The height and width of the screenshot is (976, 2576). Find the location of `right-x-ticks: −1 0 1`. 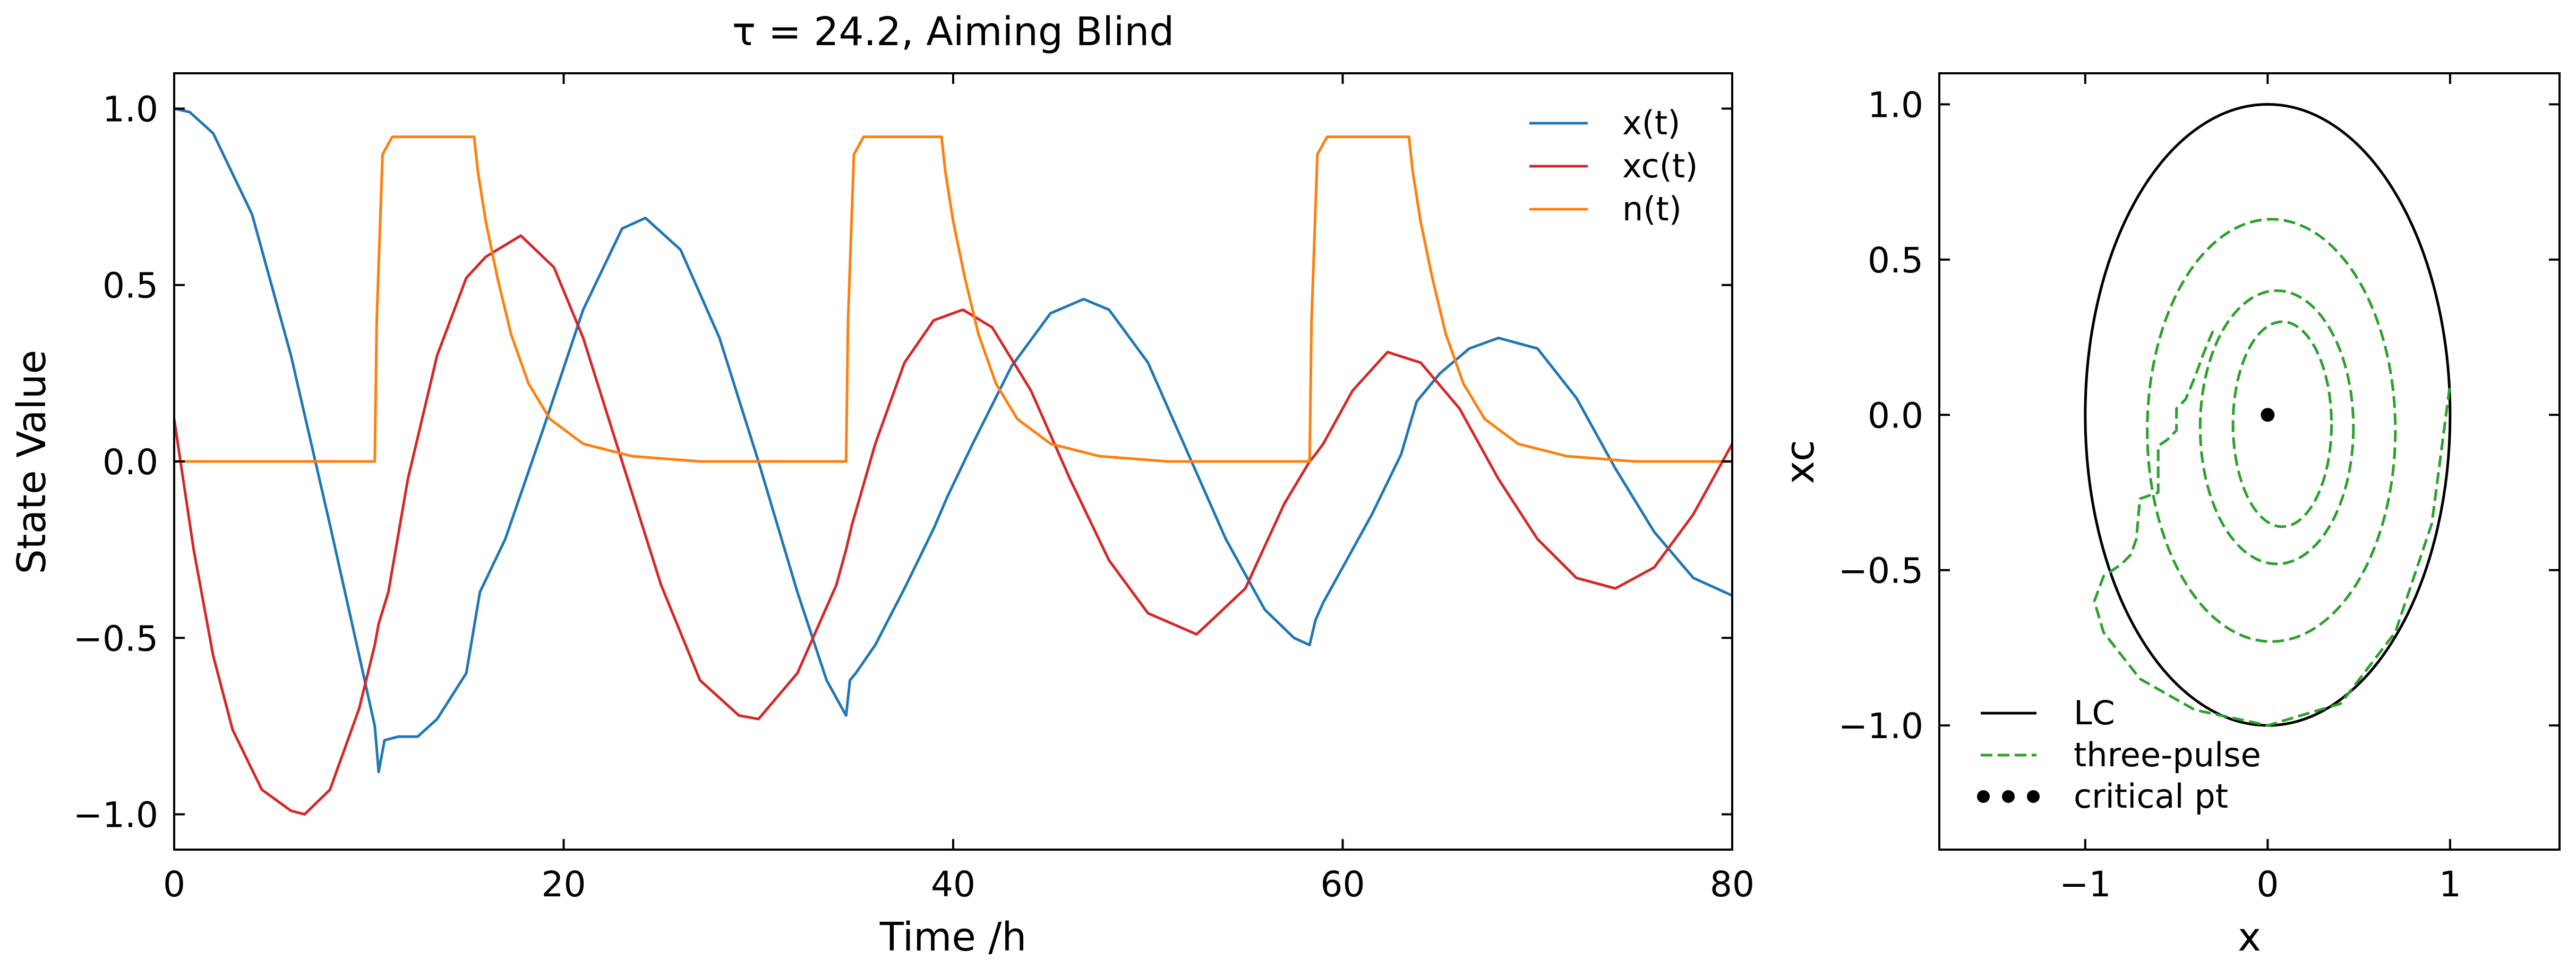

right-x-ticks: −1 0 1 is located at coordinates (2260, 489).